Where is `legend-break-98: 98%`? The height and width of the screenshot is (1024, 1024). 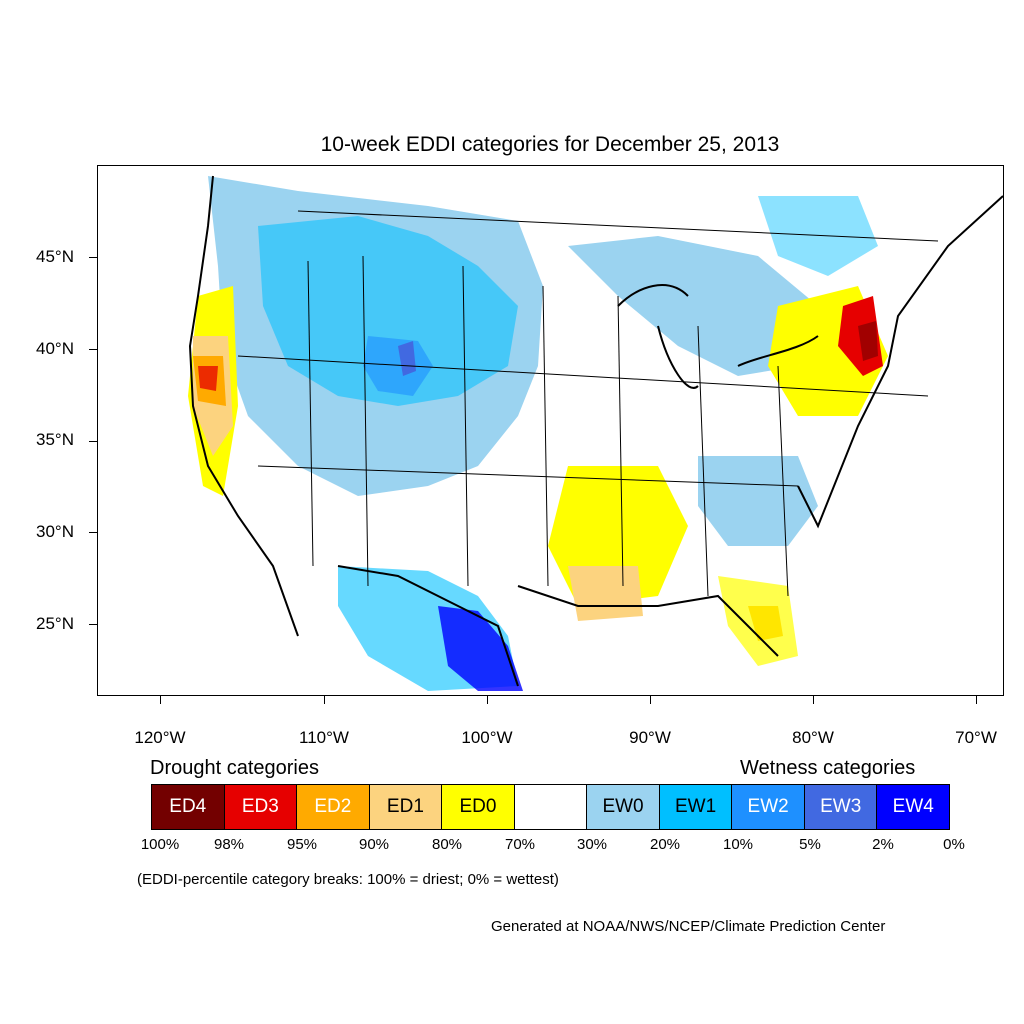
legend-break-98: 98% is located at coordinates (229, 844).